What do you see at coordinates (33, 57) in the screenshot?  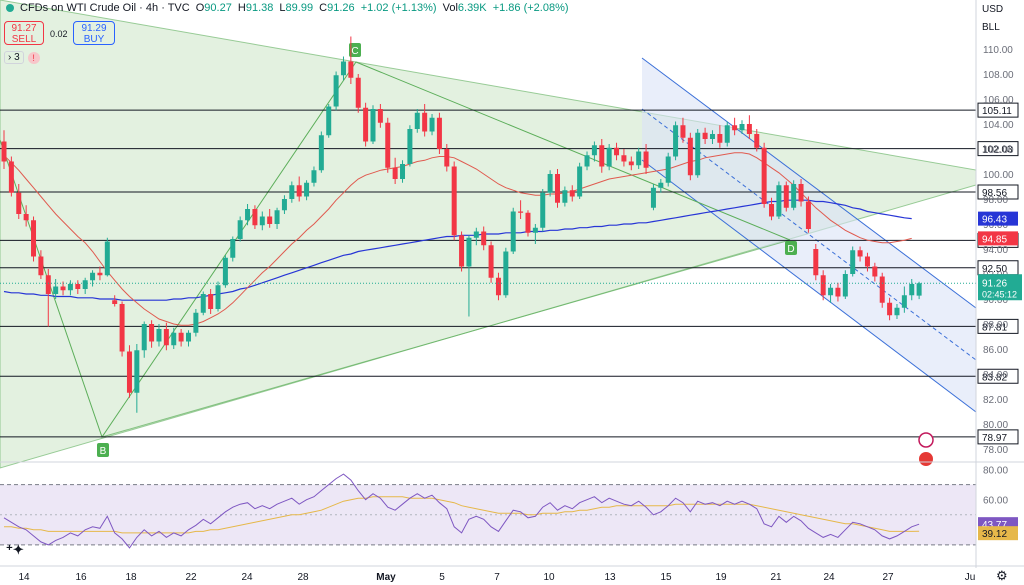 I see `warning-icon: !` at bounding box center [33, 57].